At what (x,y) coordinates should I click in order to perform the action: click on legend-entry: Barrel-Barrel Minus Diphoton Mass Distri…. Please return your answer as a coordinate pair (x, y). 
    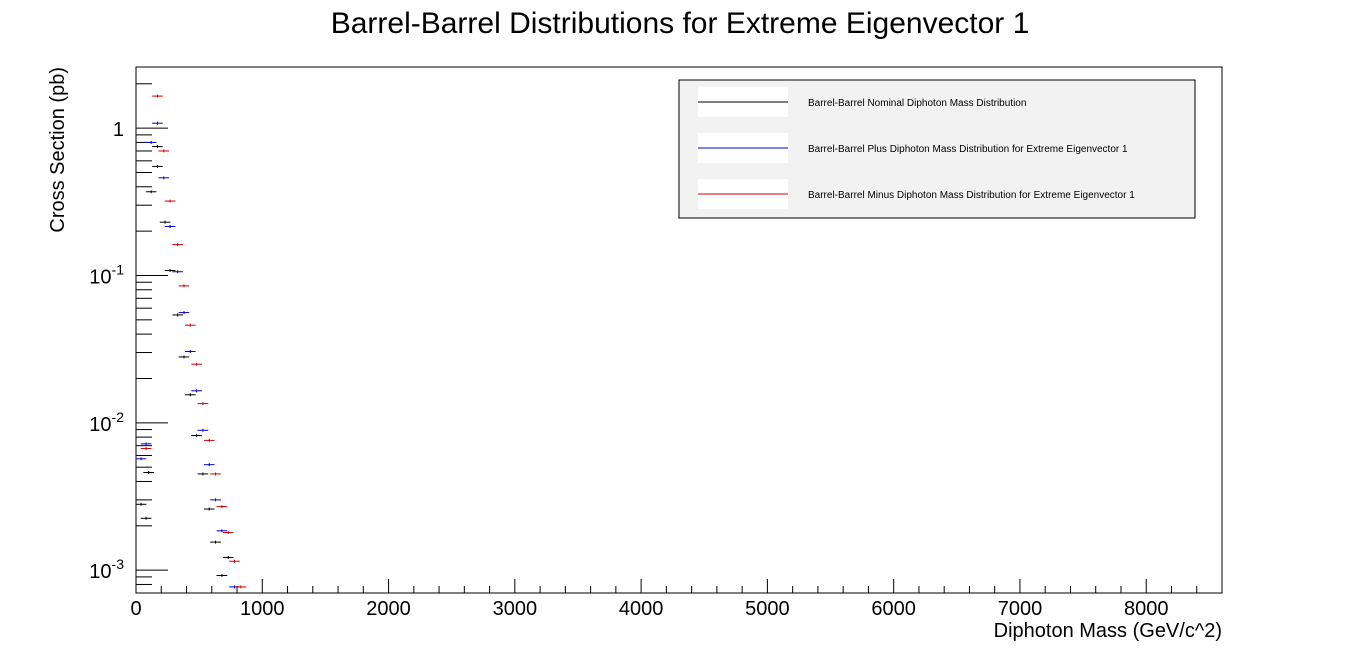
    Looking at the image, I should click on (916, 194).